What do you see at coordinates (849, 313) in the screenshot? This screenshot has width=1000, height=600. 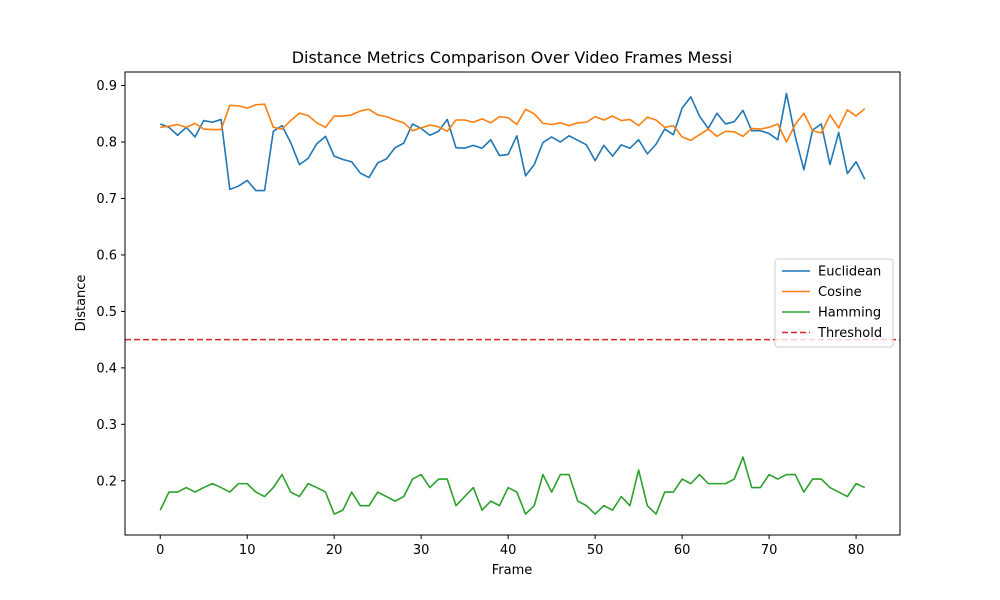 I see `legend-label: Hamming` at bounding box center [849, 313].